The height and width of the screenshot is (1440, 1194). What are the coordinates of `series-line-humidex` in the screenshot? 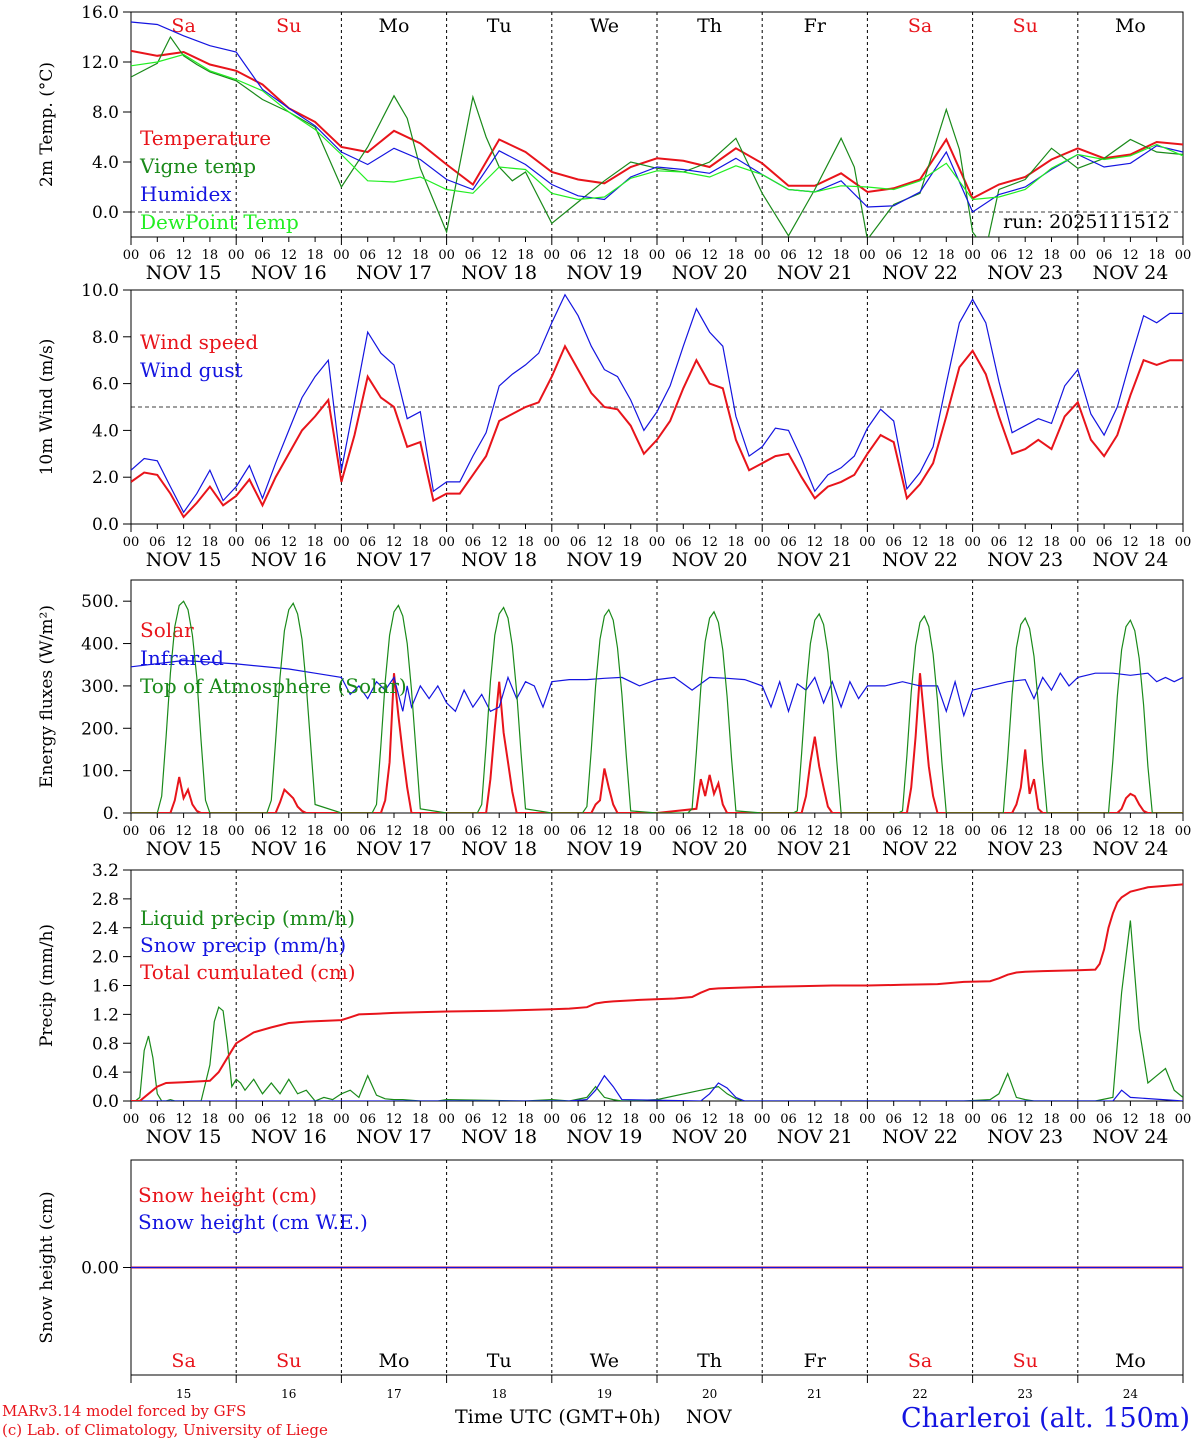 It's located at (657, 117).